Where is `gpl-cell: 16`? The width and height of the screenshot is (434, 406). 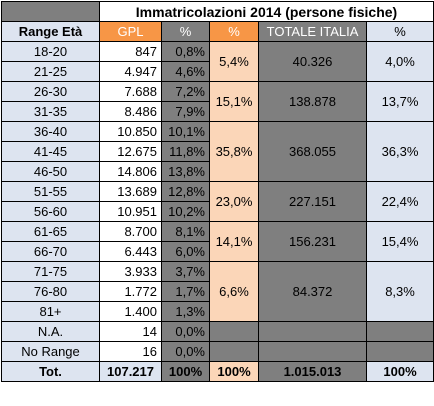 gpl-cell: 16 is located at coordinates (130, 351).